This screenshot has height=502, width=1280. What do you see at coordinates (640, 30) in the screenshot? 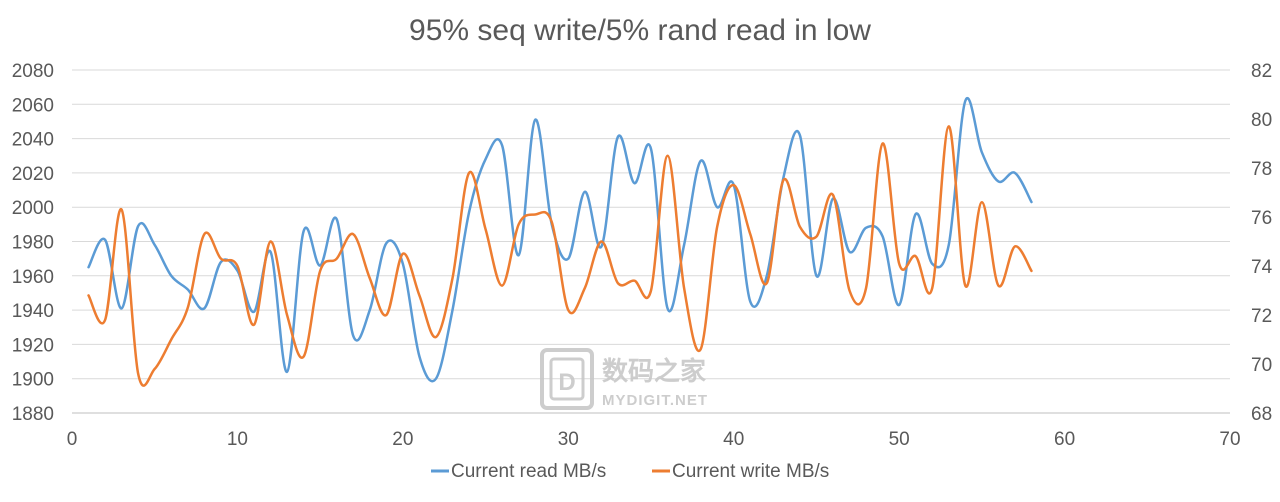
I see `chart-title: 95% seq write/5% rand read in low` at bounding box center [640, 30].